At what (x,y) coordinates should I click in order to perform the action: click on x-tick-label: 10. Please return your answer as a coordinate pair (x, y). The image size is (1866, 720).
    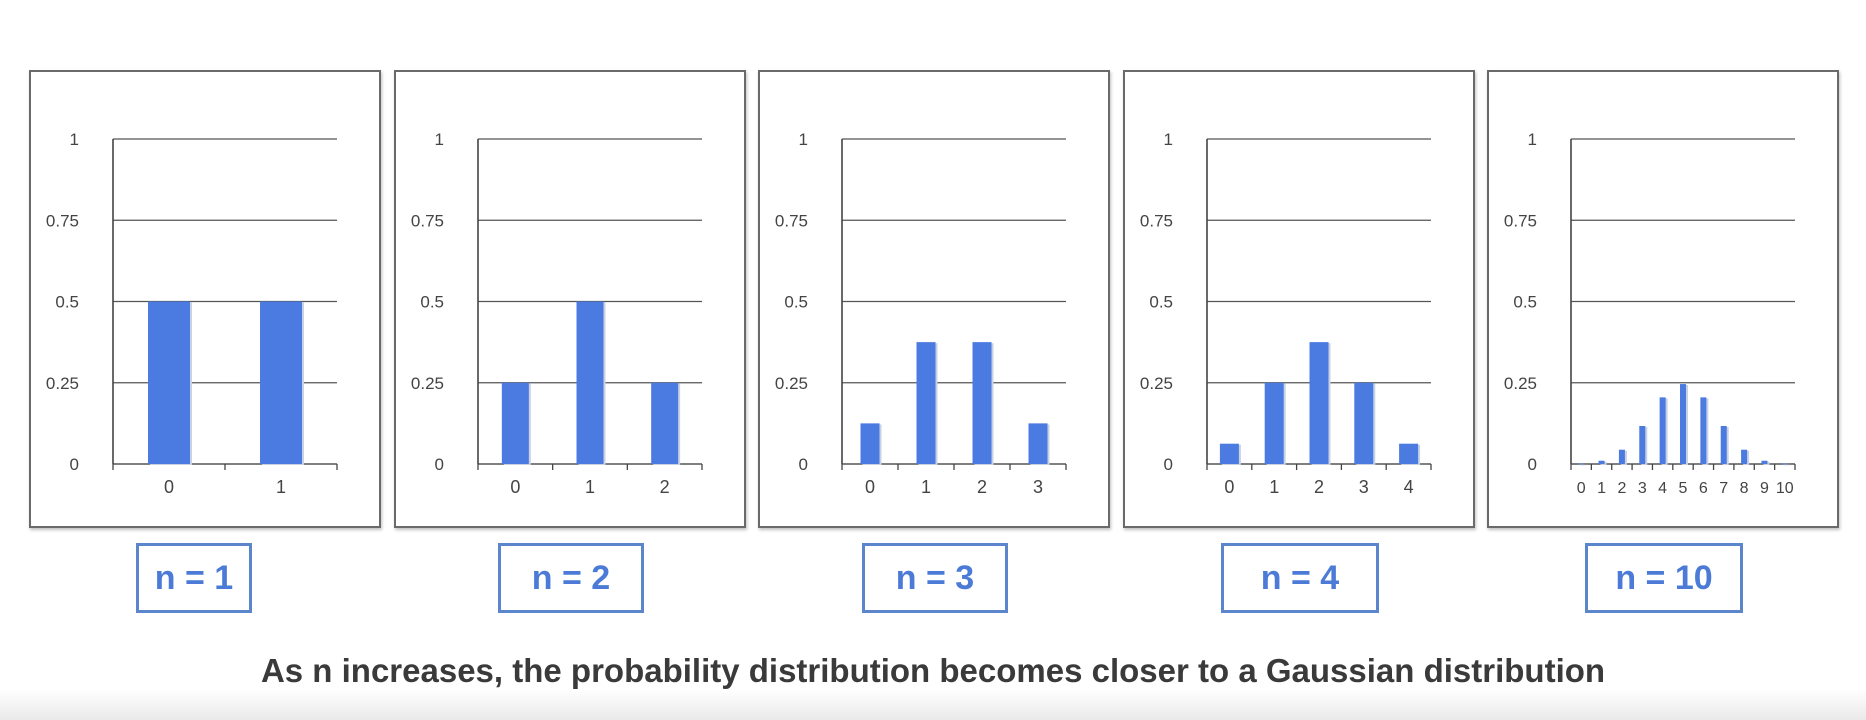
    Looking at the image, I should click on (1785, 488).